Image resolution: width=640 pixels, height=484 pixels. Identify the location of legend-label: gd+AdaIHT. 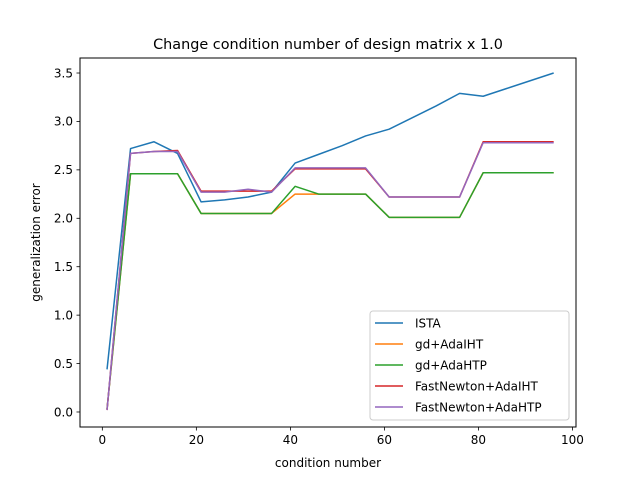
(449, 344).